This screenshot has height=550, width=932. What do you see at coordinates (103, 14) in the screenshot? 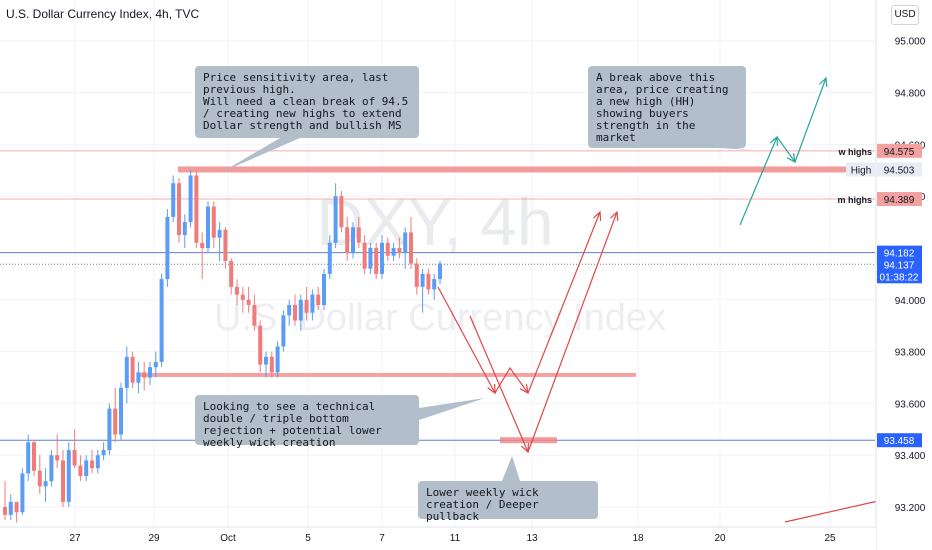
I see `chart-title: U.S. Dollar Currency Index, 4h, TVC` at bounding box center [103, 14].